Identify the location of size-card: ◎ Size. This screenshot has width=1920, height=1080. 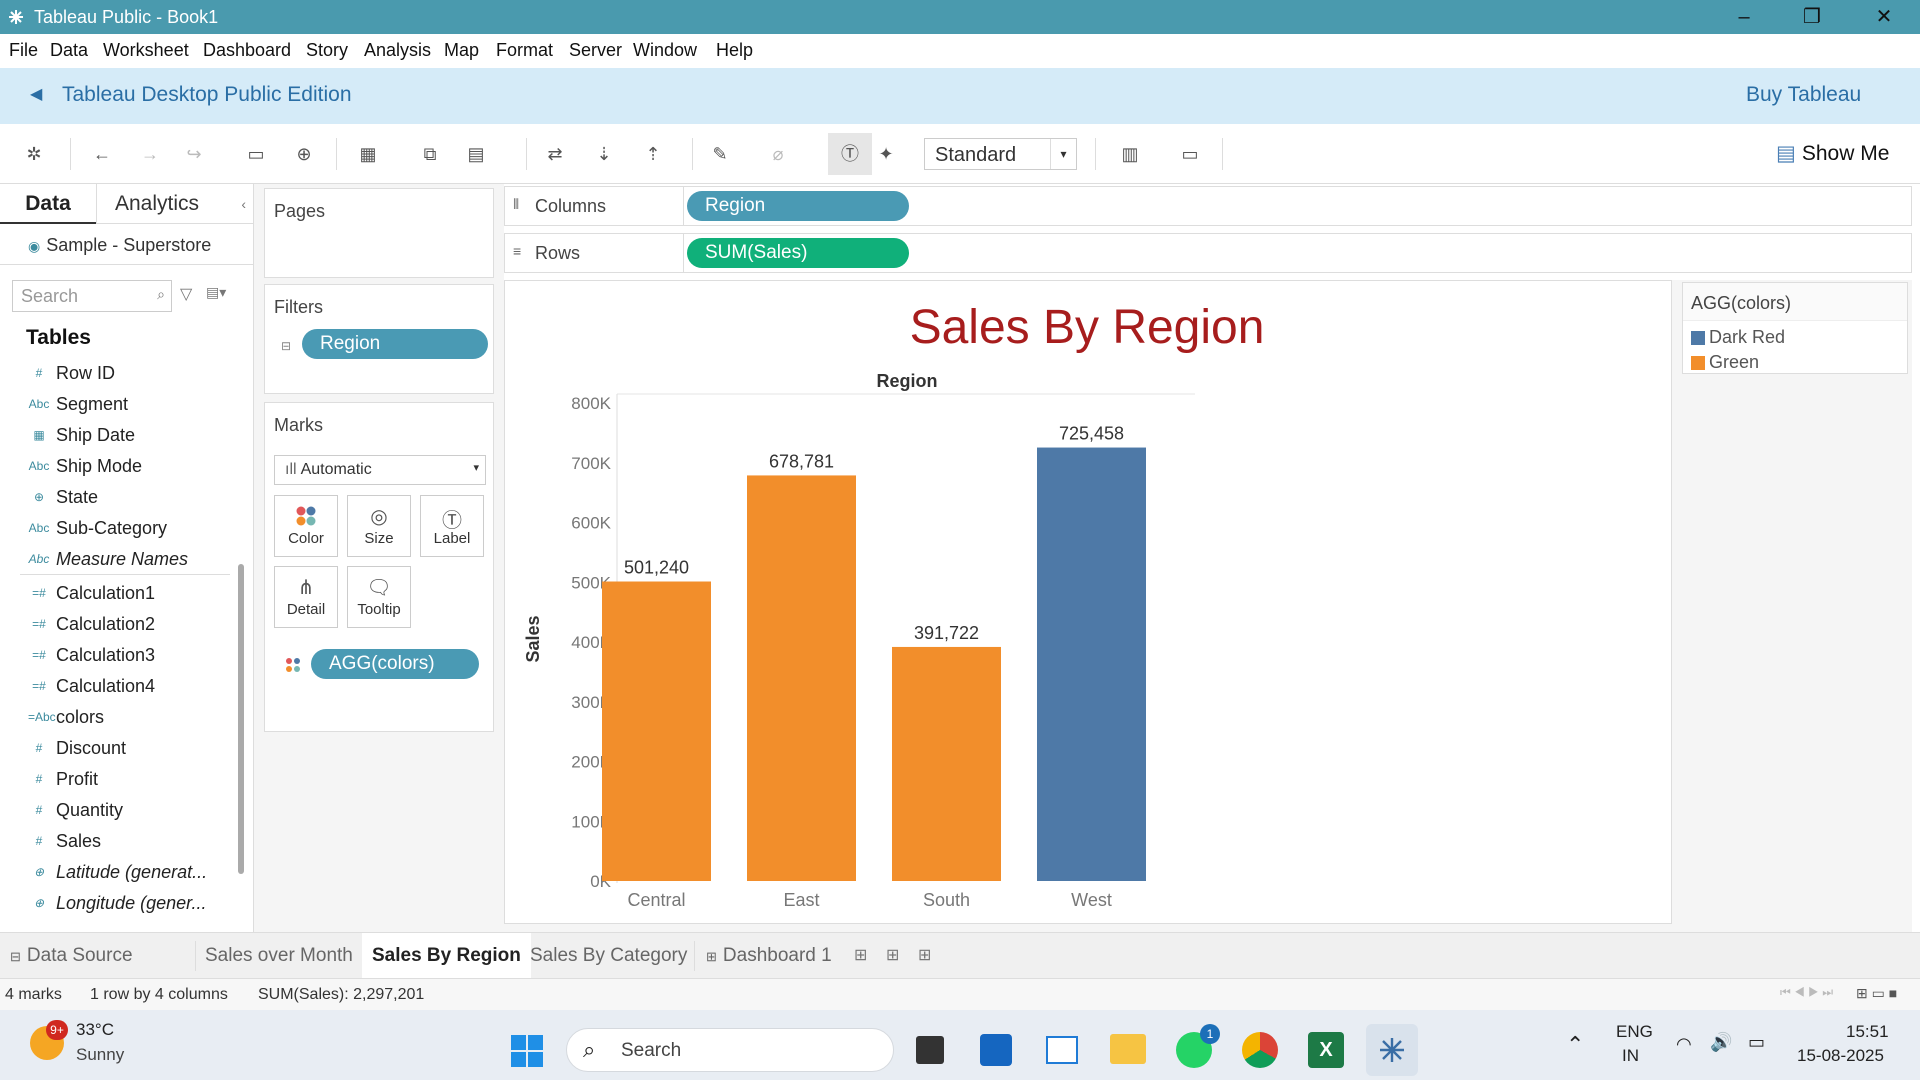
(379, 526).